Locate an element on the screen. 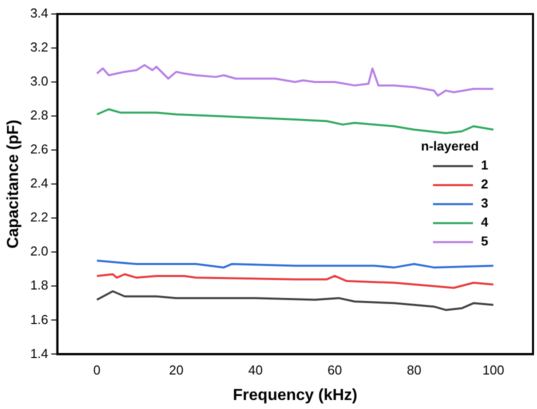 This screenshot has height=409, width=537. y-tick-label: 2.0 is located at coordinates (39, 251).